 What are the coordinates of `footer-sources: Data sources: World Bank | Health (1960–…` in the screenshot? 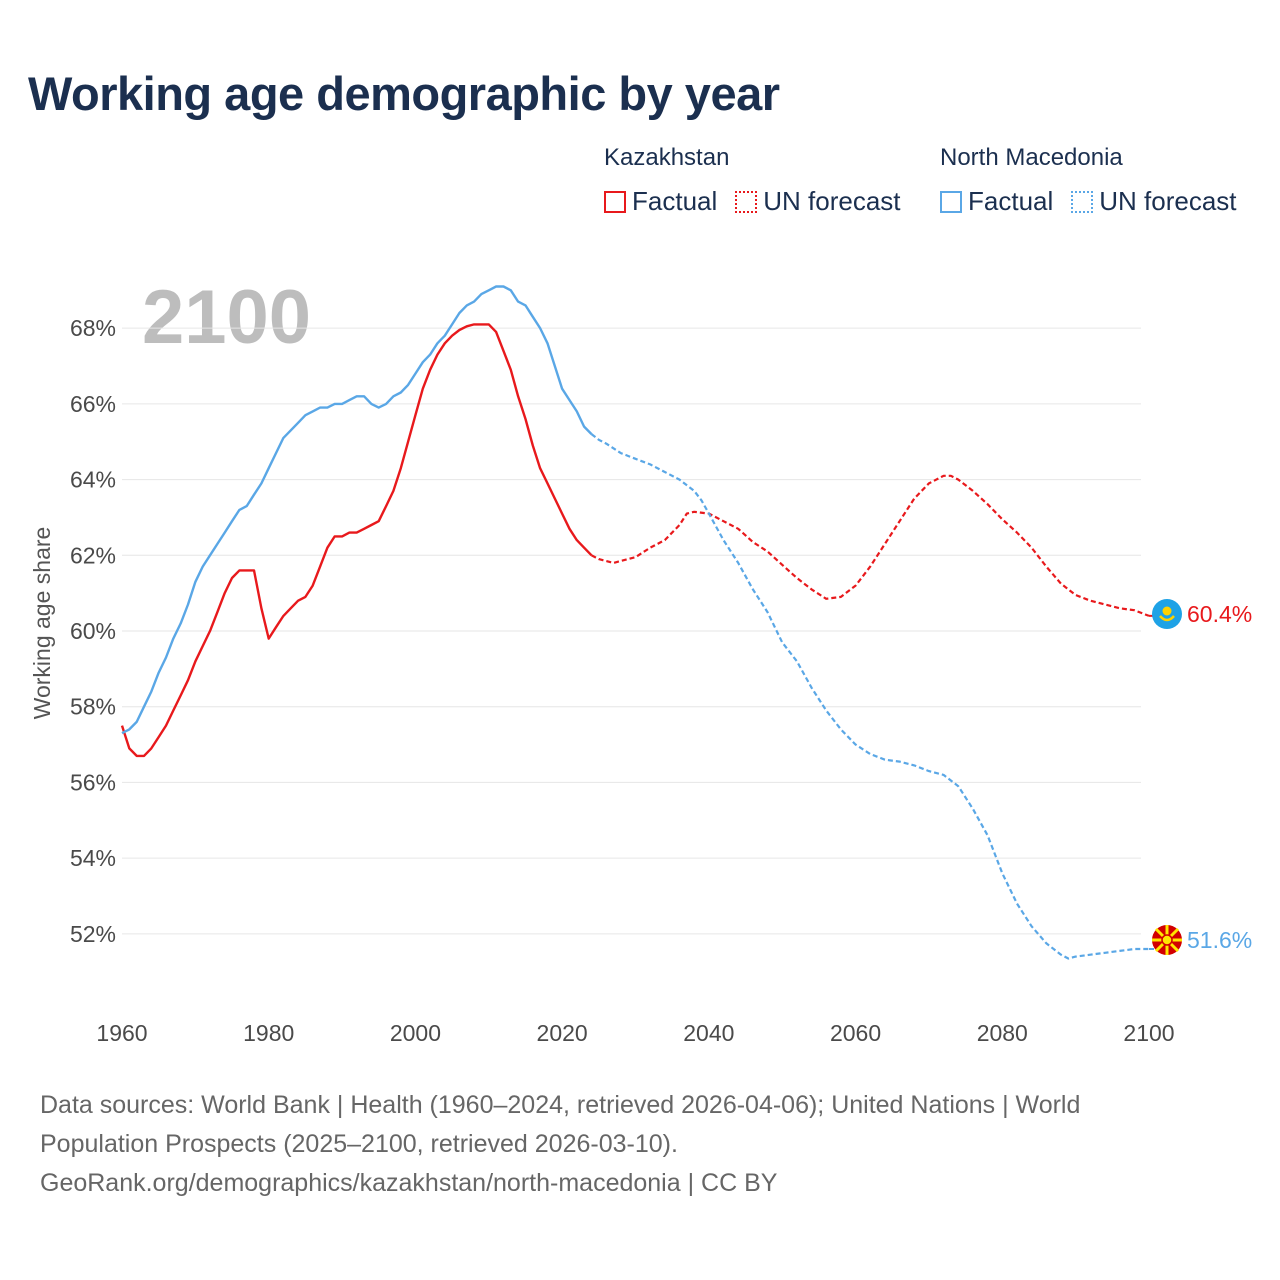 It's located at (640, 1144).